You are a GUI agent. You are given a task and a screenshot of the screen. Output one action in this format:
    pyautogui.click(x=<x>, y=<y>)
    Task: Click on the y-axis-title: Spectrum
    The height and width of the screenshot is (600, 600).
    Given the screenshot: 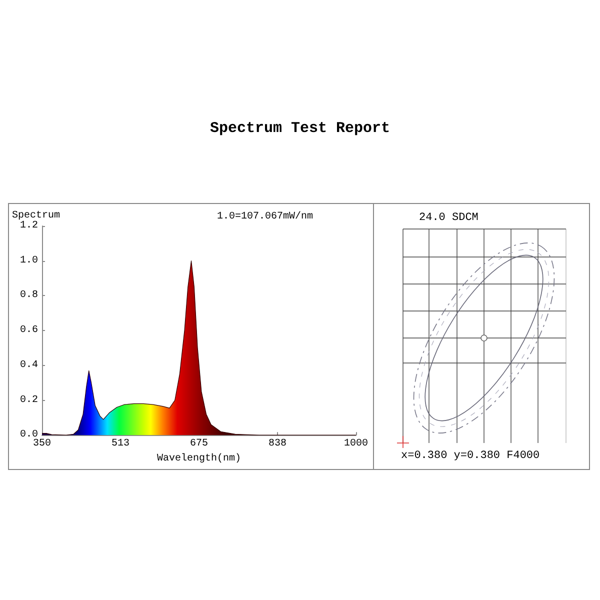 What is the action you would take?
    pyautogui.click(x=36, y=216)
    